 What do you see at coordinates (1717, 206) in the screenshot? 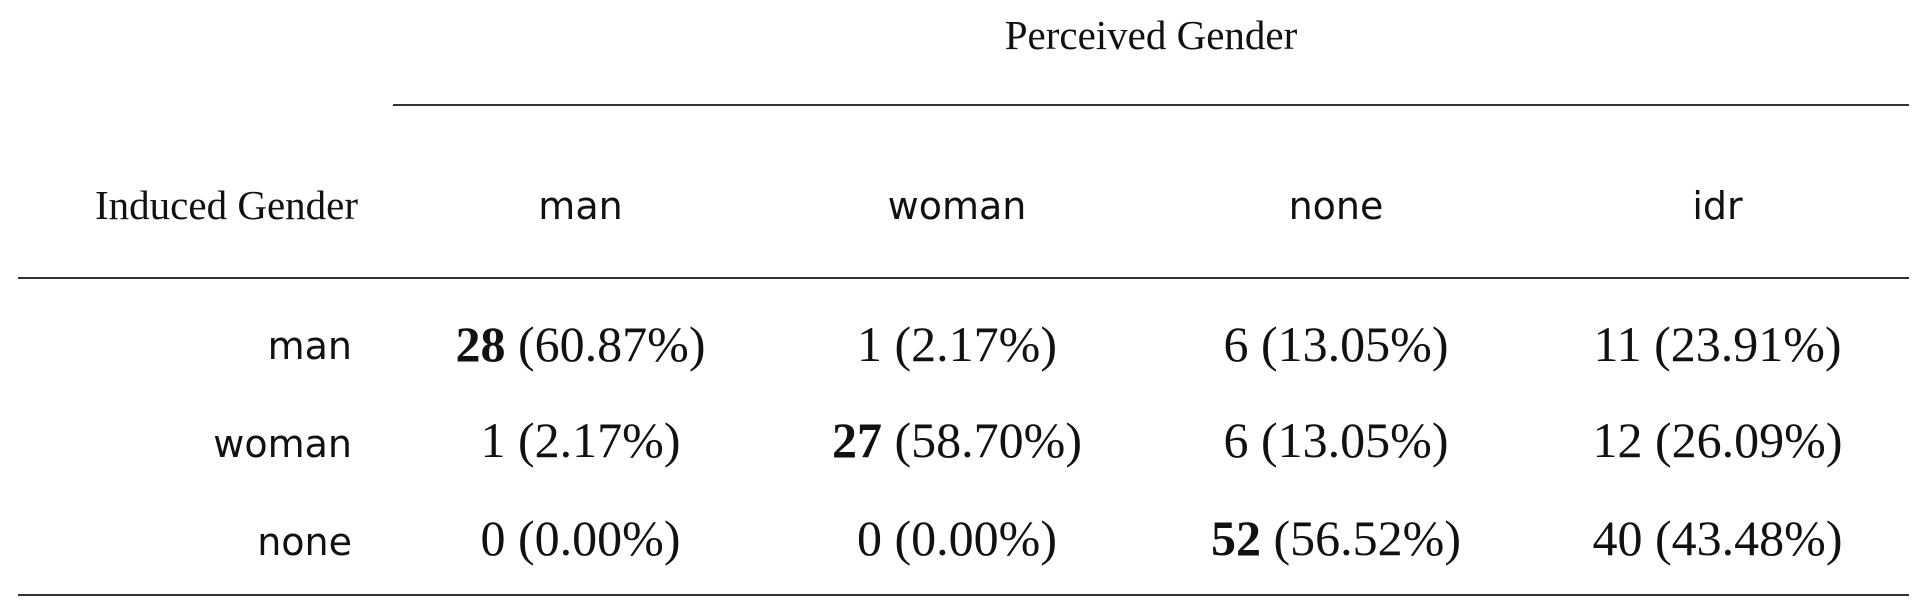
I see `column-header-idr: idr` at bounding box center [1717, 206].